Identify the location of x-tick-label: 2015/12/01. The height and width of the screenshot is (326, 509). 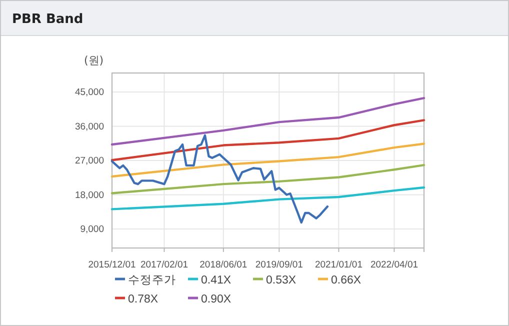
(112, 264).